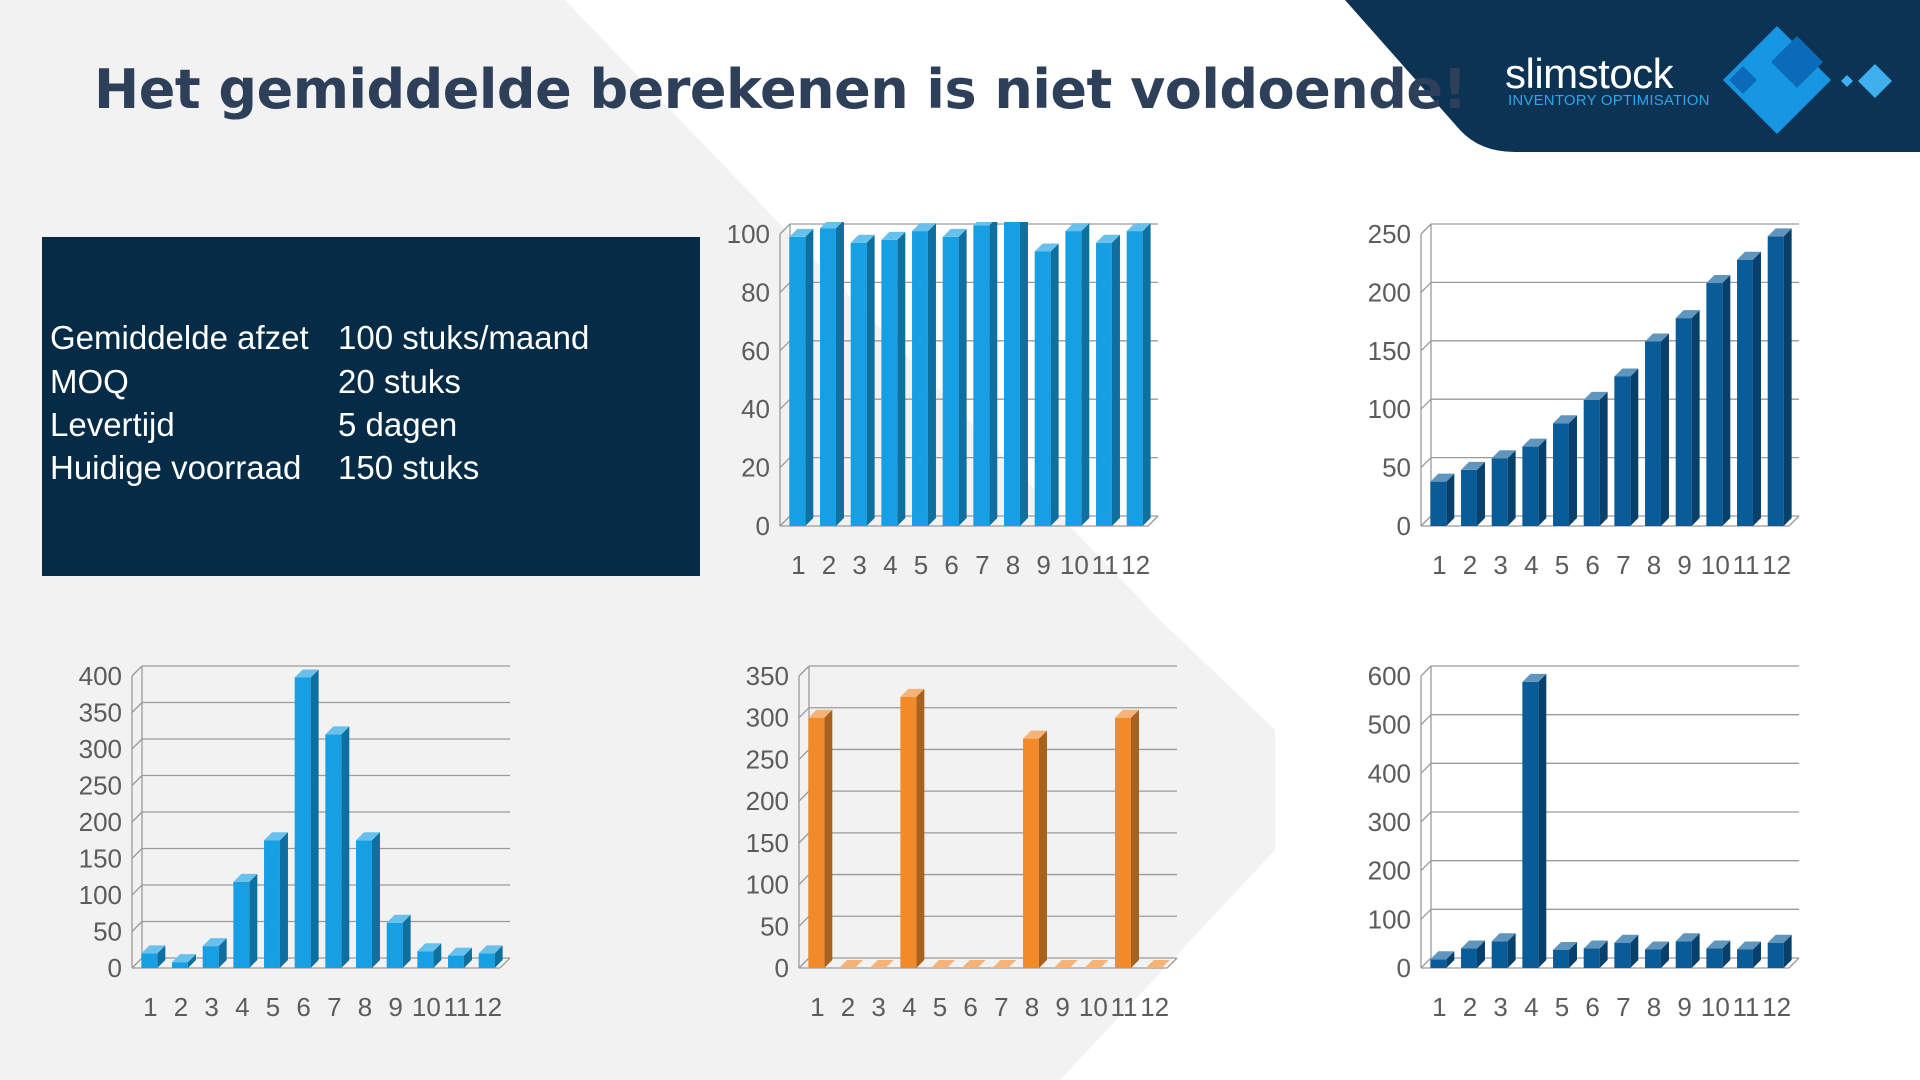 The height and width of the screenshot is (1080, 1920). I want to click on x-tick-label: 9, so click(1684, 565).